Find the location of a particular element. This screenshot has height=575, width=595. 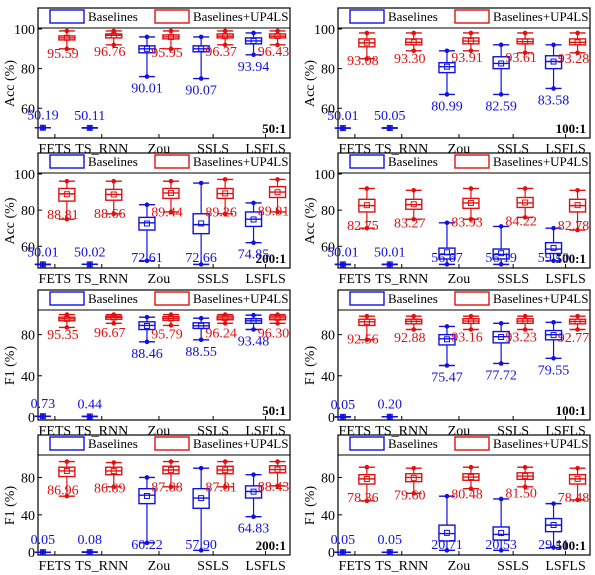

value-label-baselines: 77.72 is located at coordinates (501, 375).